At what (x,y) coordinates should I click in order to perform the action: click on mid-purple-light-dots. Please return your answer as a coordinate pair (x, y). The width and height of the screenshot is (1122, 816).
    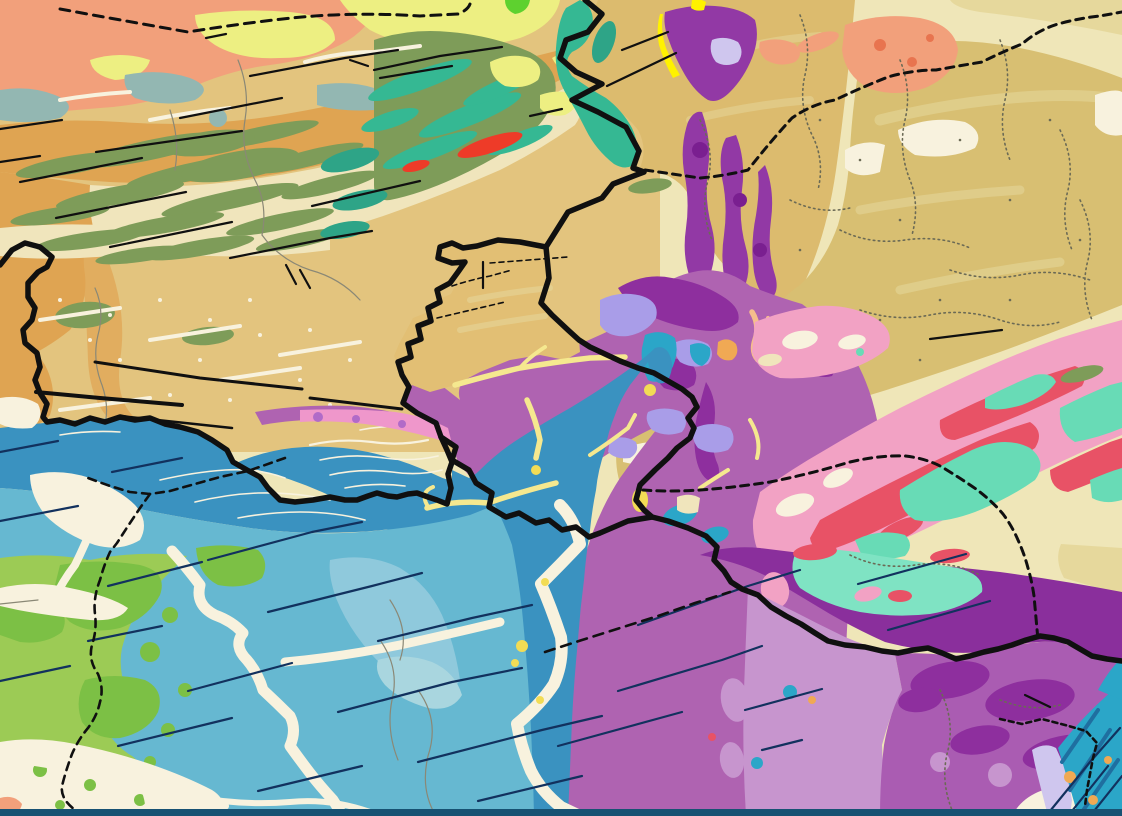
    Looking at the image, I should click on (971, 769).